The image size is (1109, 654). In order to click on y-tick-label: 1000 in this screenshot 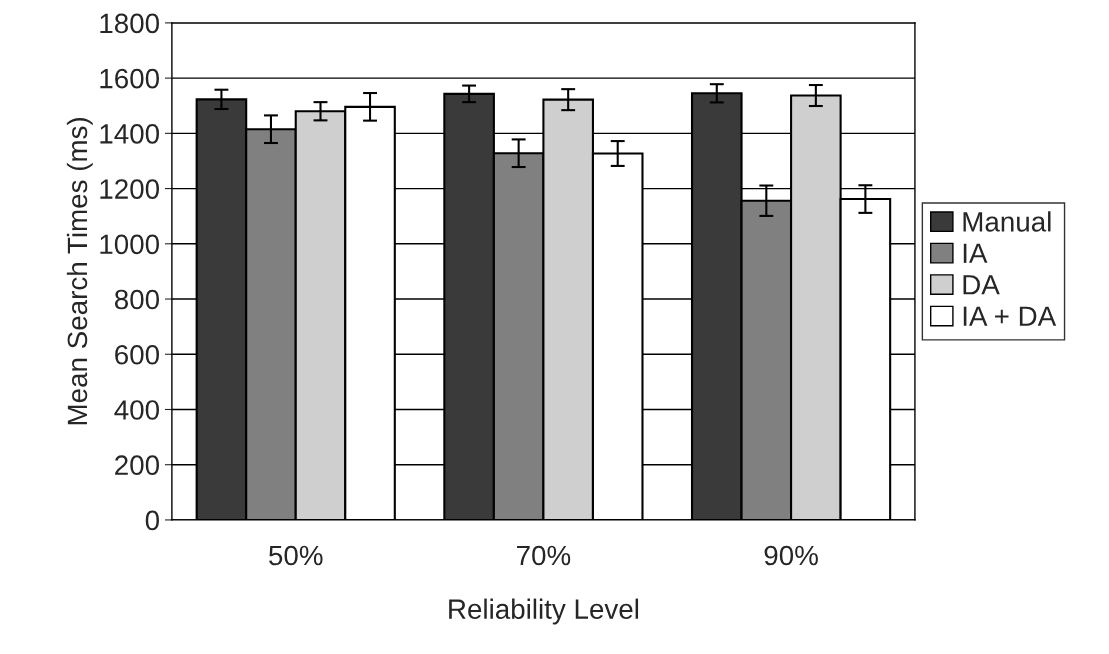, I will do `click(130, 244)`.